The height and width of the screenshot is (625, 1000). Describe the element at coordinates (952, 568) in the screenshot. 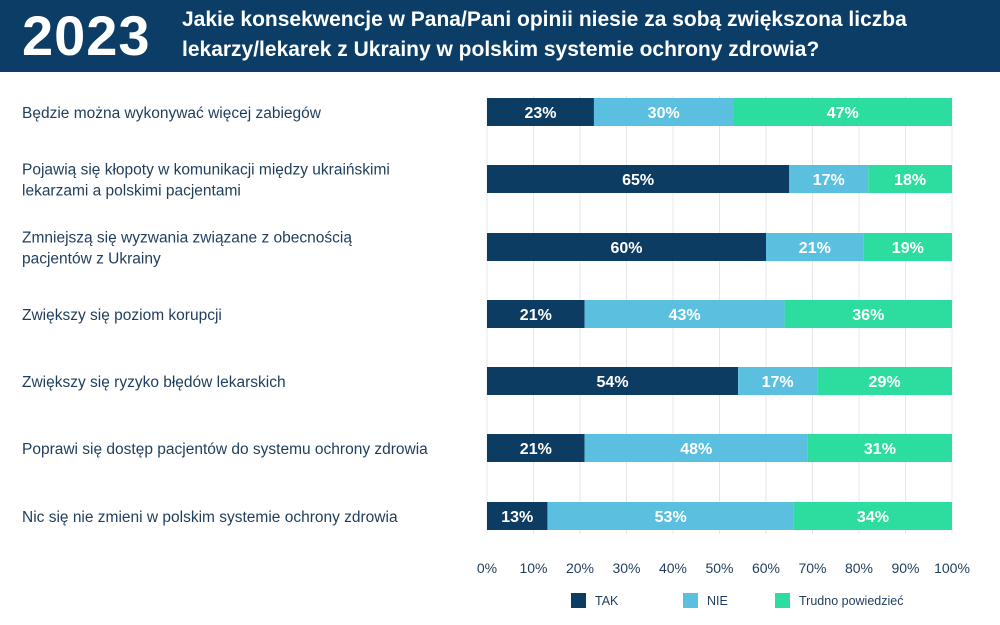

I see `x-tick-label: 100%` at that location.